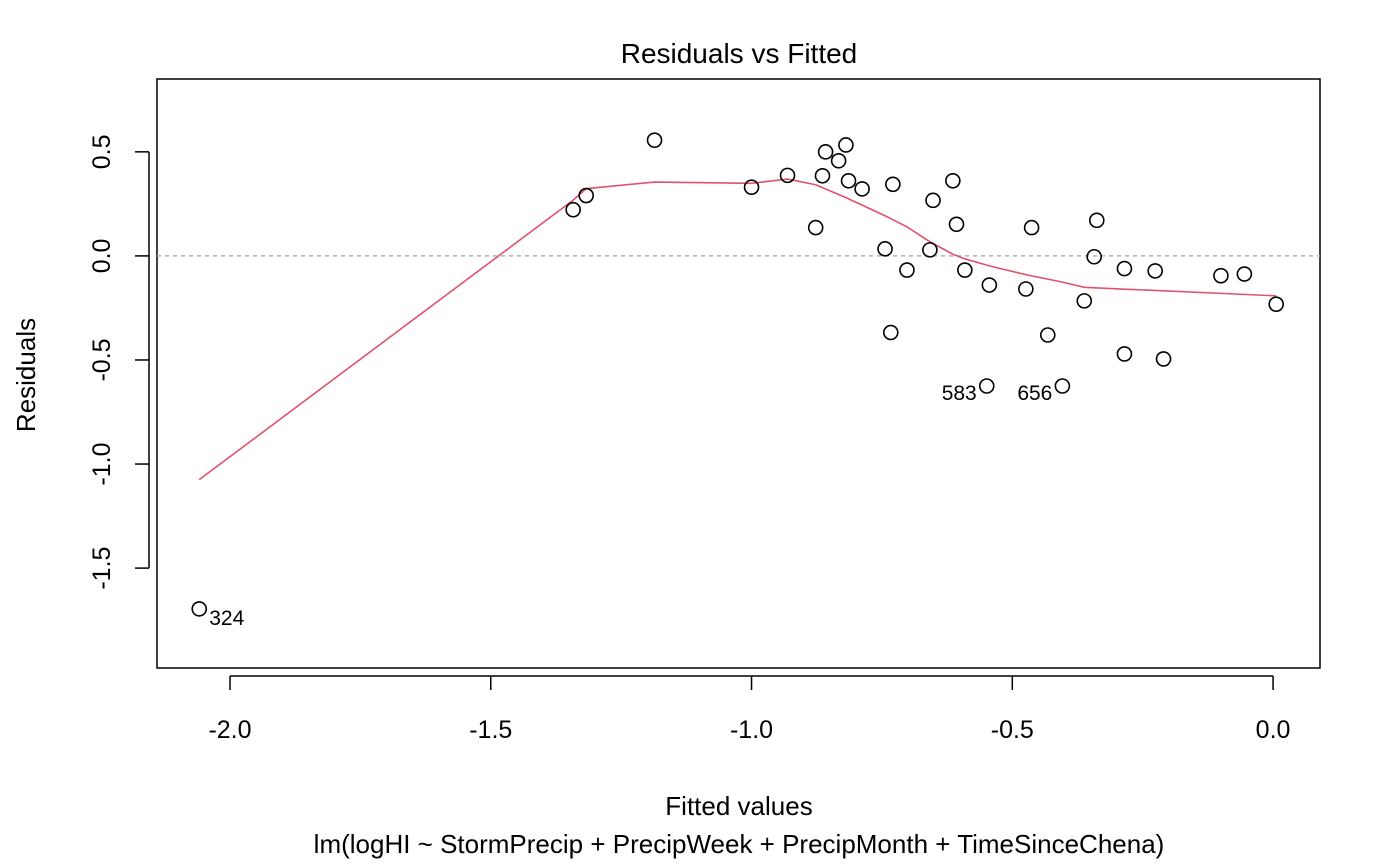  What do you see at coordinates (1012, 730) in the screenshot?
I see `x-tick-label: -0.5` at bounding box center [1012, 730].